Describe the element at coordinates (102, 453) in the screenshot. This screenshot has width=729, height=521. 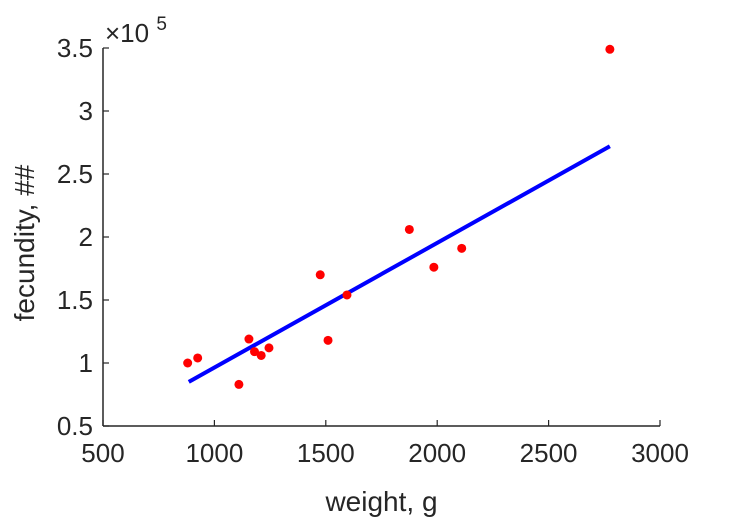
I see `x-tick-label: 500` at that location.